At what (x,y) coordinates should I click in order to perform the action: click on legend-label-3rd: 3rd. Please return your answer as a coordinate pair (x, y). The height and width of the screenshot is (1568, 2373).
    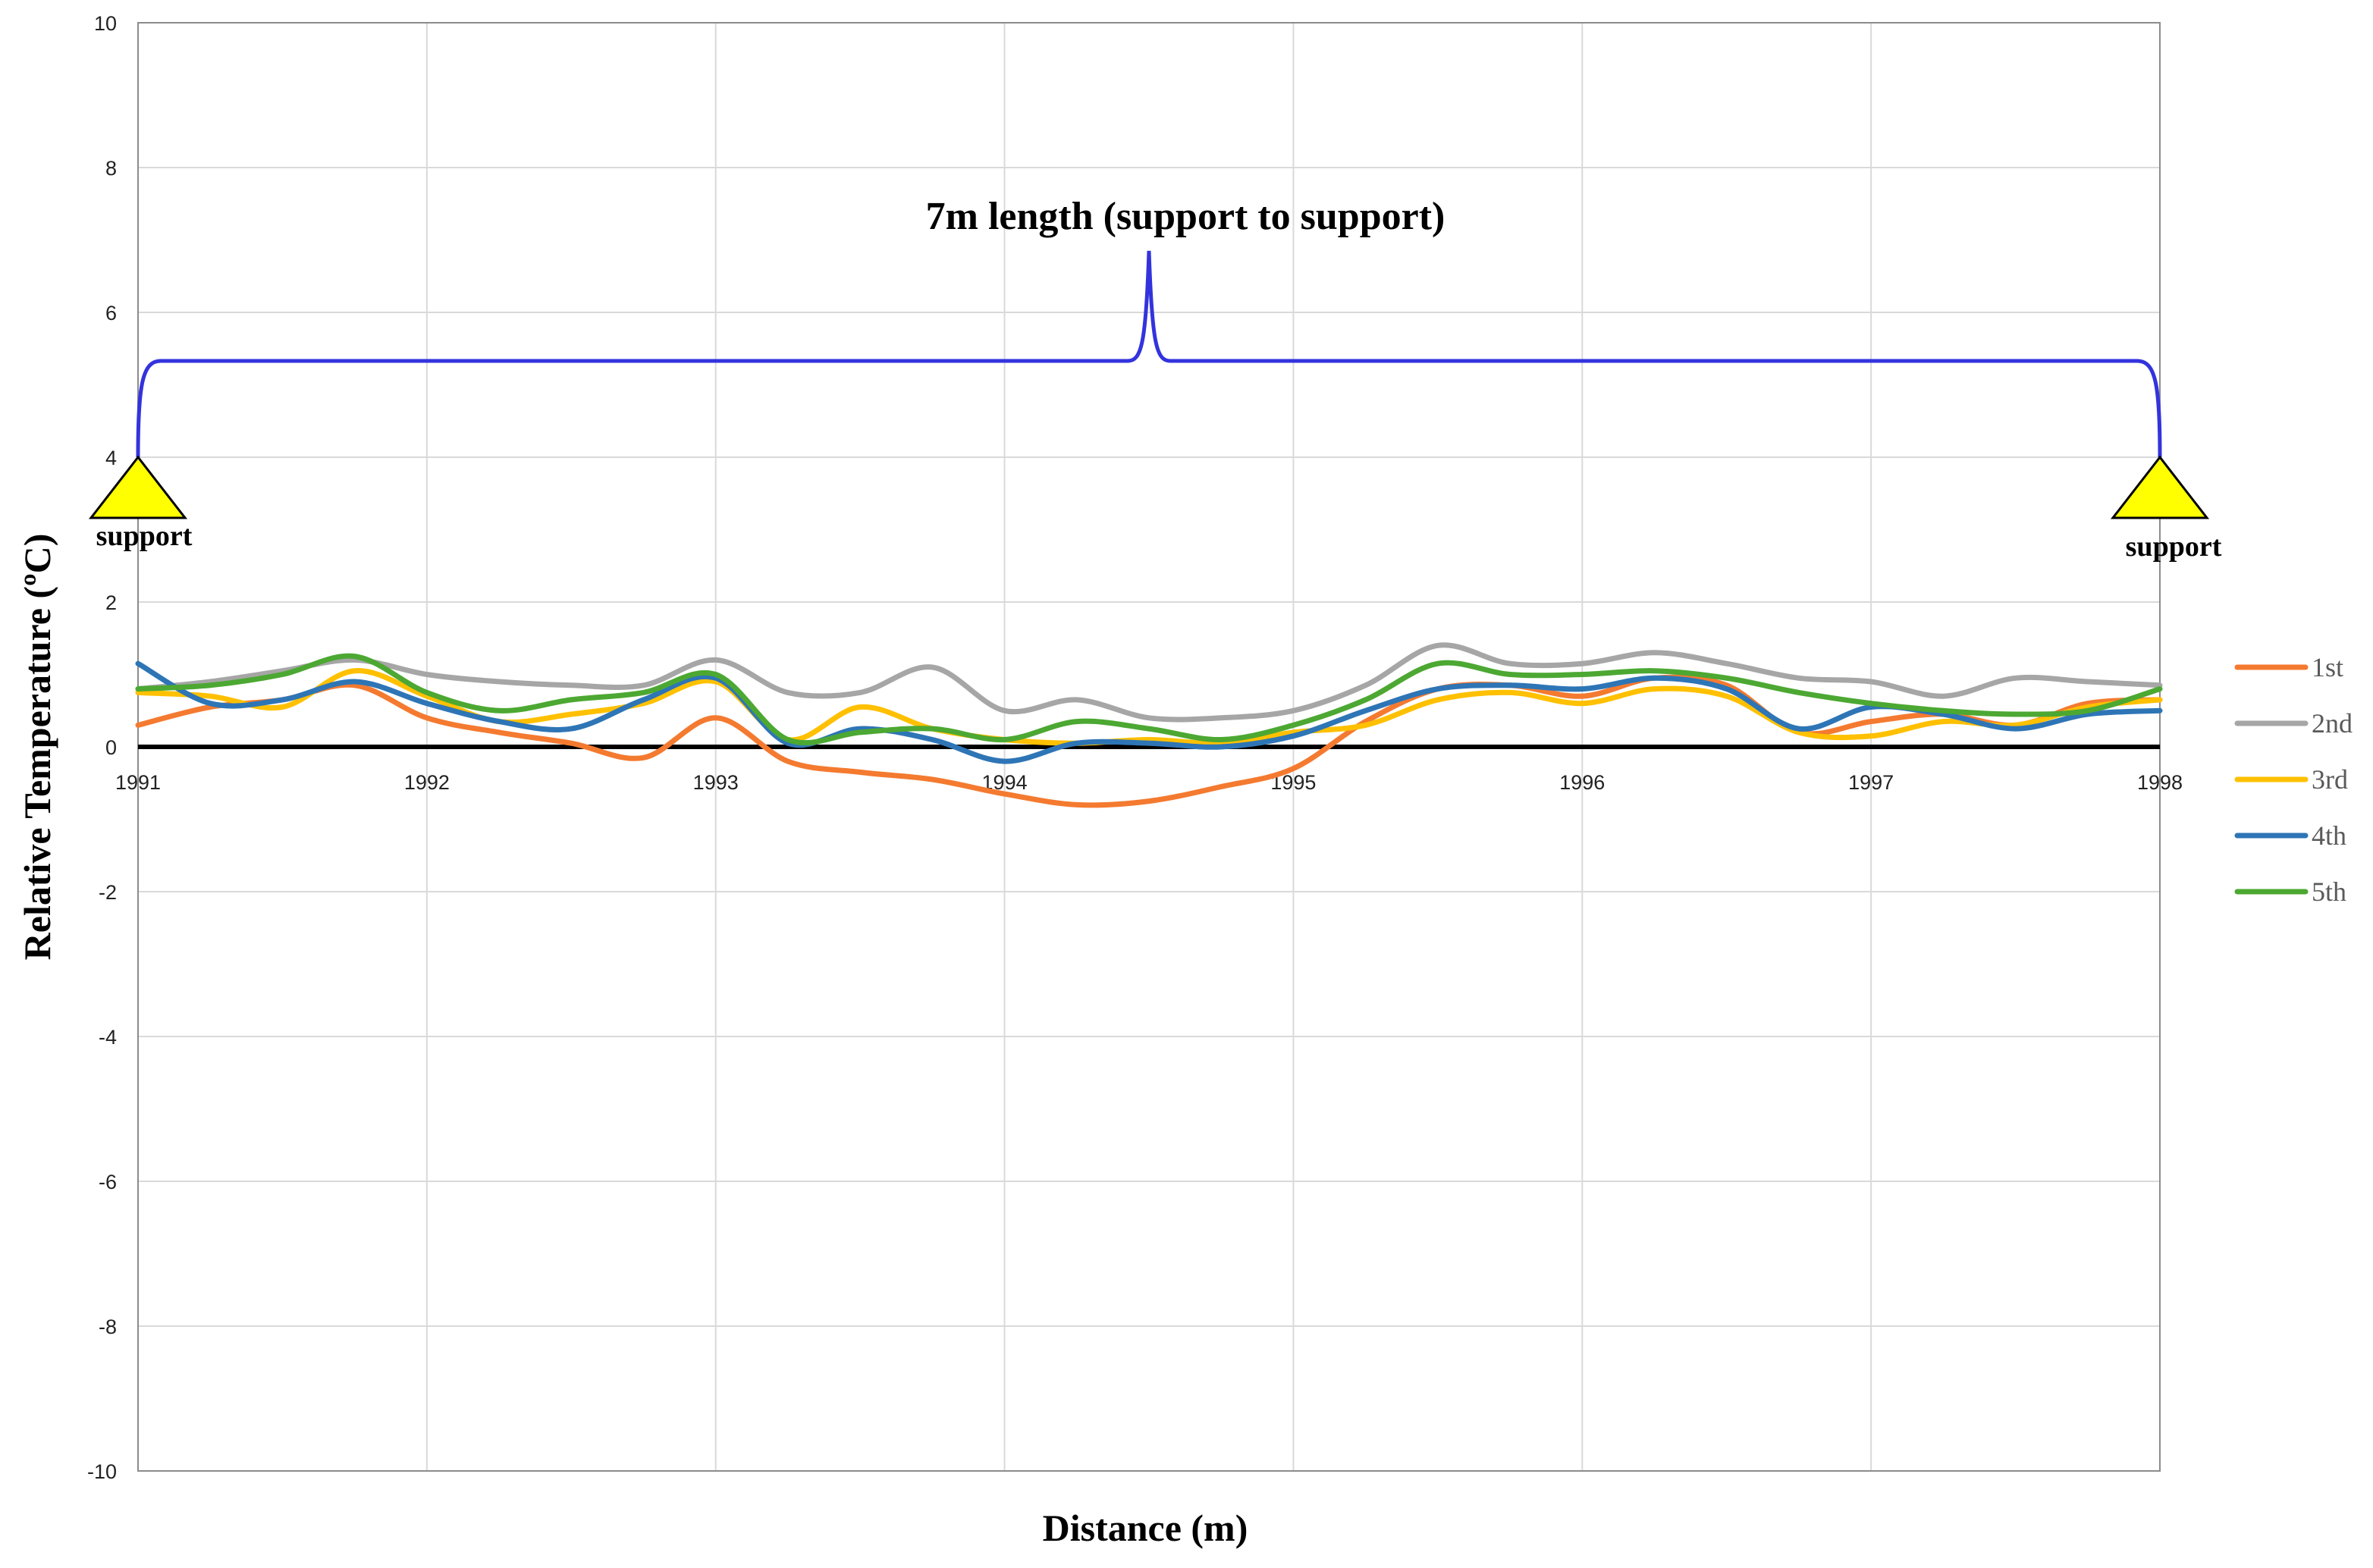
    Looking at the image, I should click on (2330, 780).